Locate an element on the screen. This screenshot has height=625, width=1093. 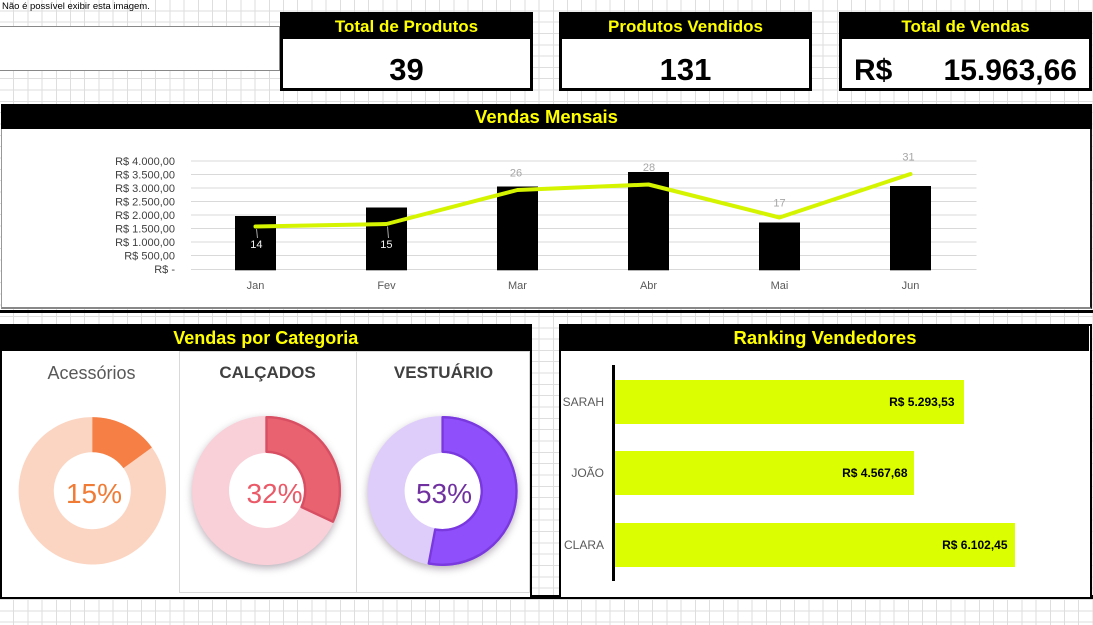
svg-text: Jun is located at coordinates (911, 286).